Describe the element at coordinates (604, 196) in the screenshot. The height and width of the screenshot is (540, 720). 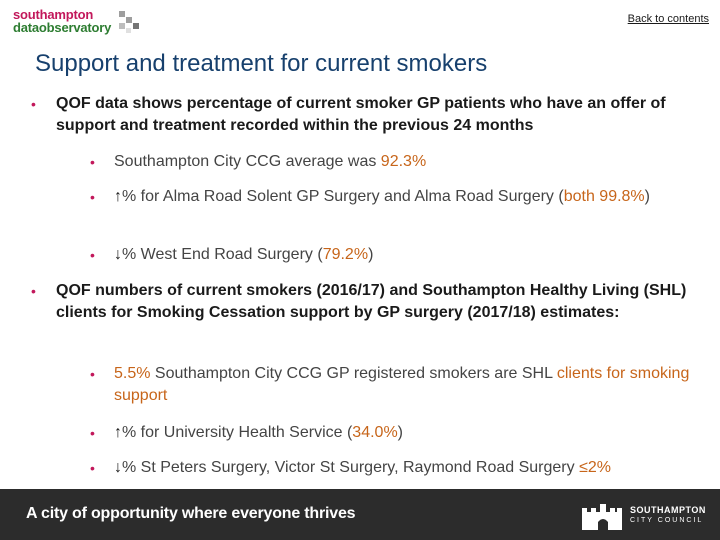
I see `alma-road-value: both 99.8%` at that location.